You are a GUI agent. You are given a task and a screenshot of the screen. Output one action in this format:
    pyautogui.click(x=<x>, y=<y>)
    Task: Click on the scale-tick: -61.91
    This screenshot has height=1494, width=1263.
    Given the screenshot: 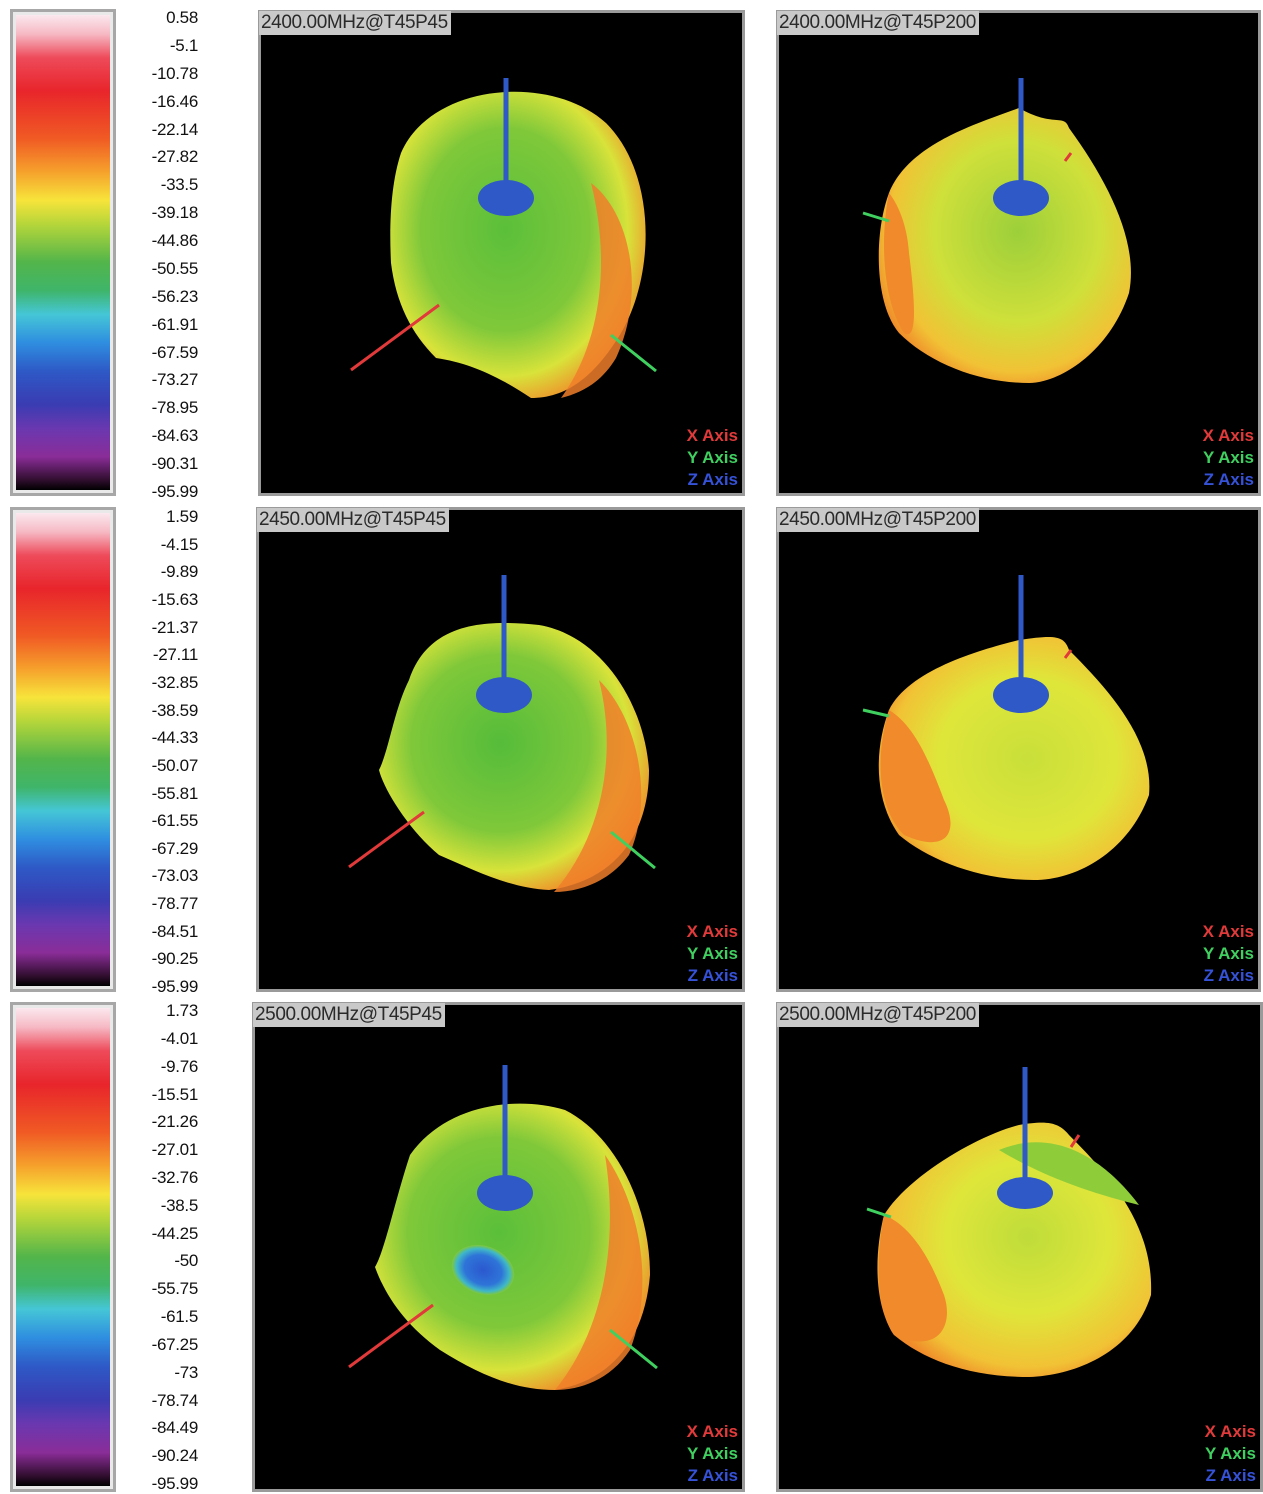 What is the action you would take?
    pyautogui.click(x=175, y=325)
    